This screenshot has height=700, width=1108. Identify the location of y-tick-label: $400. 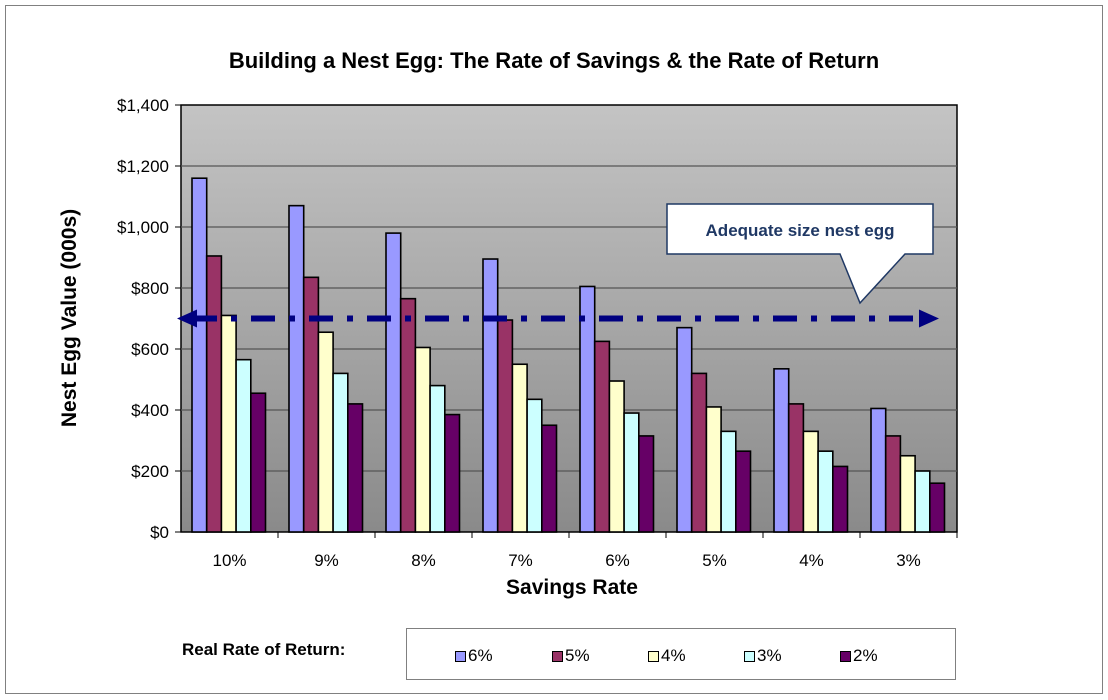
(150, 410).